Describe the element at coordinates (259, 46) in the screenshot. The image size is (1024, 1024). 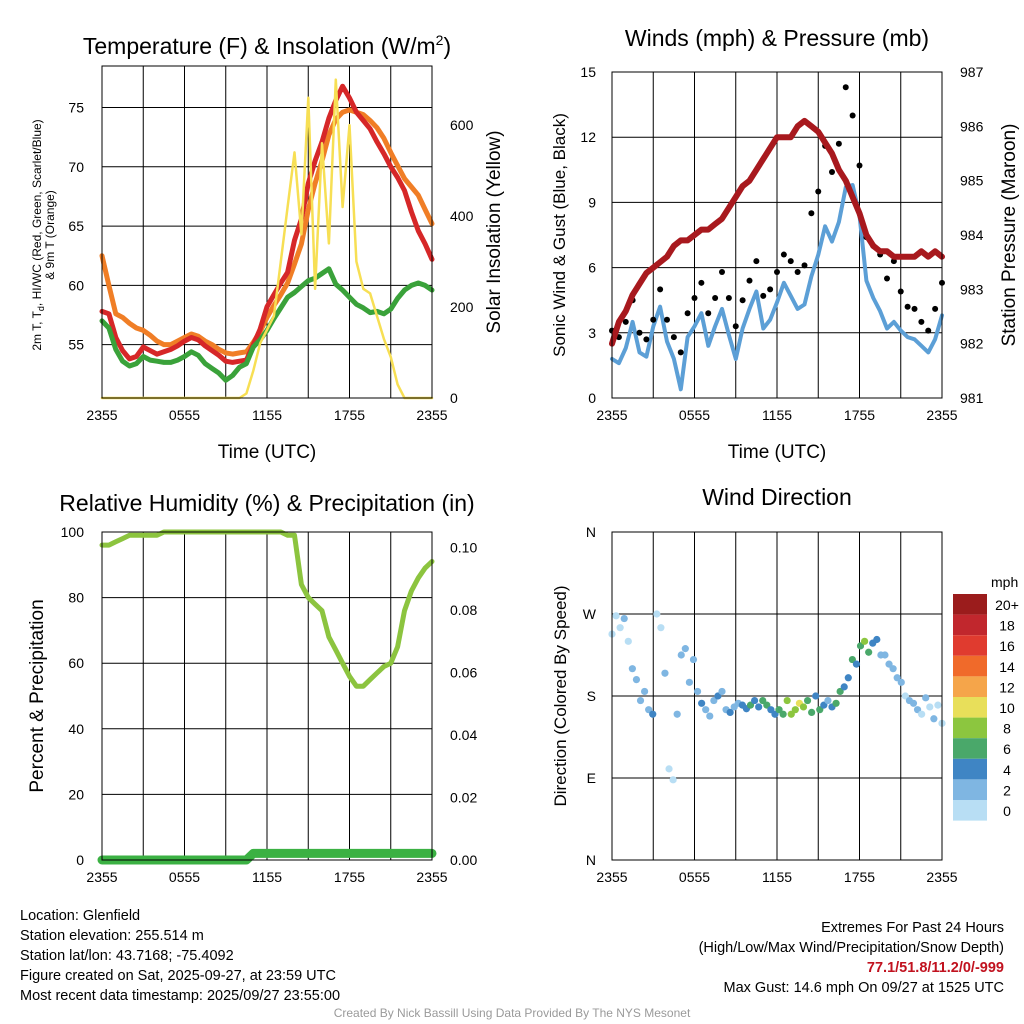
I see `temp-title-main: Temperature (F) & Insolation (W/m` at that location.